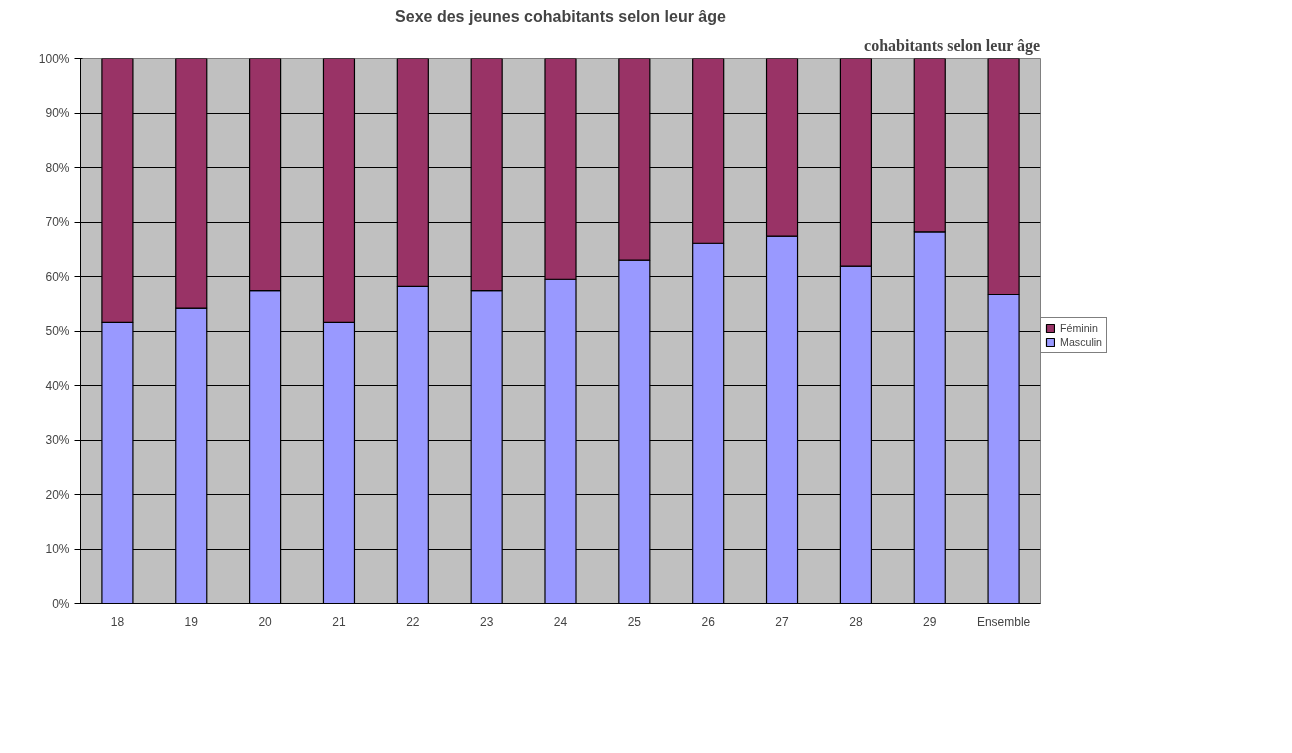 The image size is (1292, 753). I want to click on x-tick-label: 26, so click(708, 621).